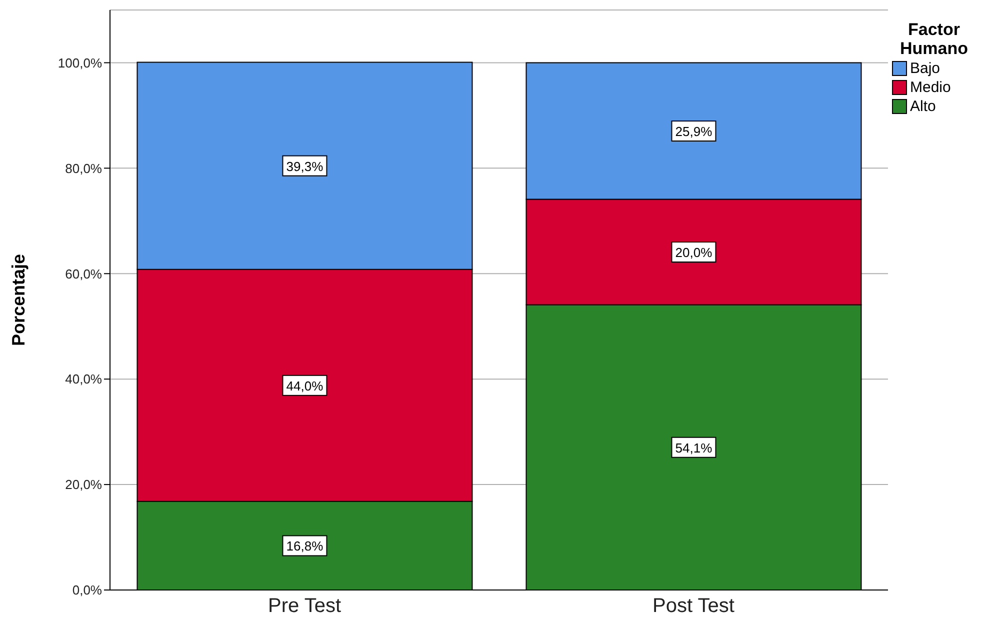 This screenshot has height=639, width=988. What do you see at coordinates (305, 546) in the screenshot?
I see `data-label: 16,8%` at bounding box center [305, 546].